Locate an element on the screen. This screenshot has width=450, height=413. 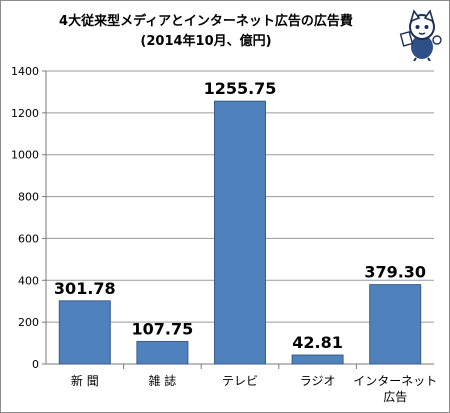
y-tick-label: 0 is located at coordinates (35, 364).